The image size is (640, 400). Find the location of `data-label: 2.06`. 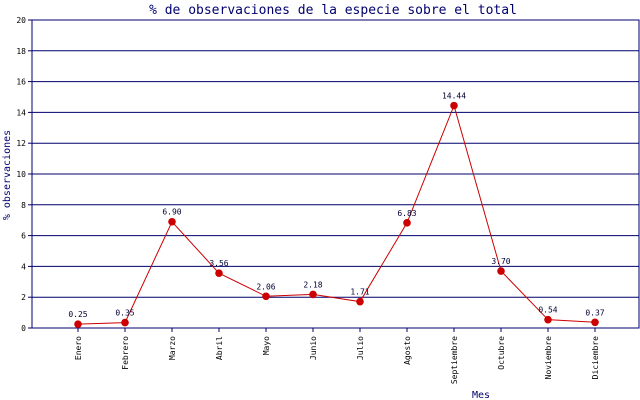

data-label: 2.06 is located at coordinates (265, 286).